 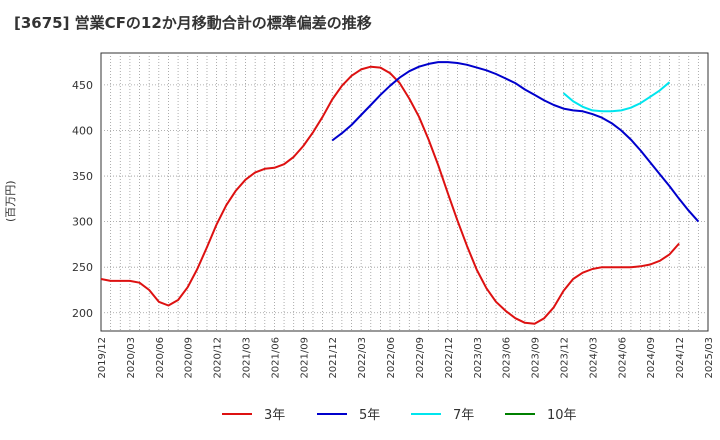 I want to click on legend-label: 3年, so click(x=274, y=415).